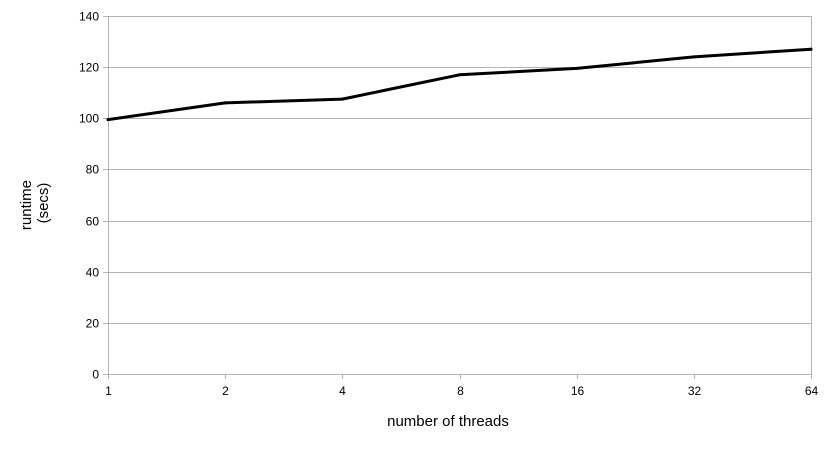 The width and height of the screenshot is (837, 456). I want to click on series-line, so click(459, 84).